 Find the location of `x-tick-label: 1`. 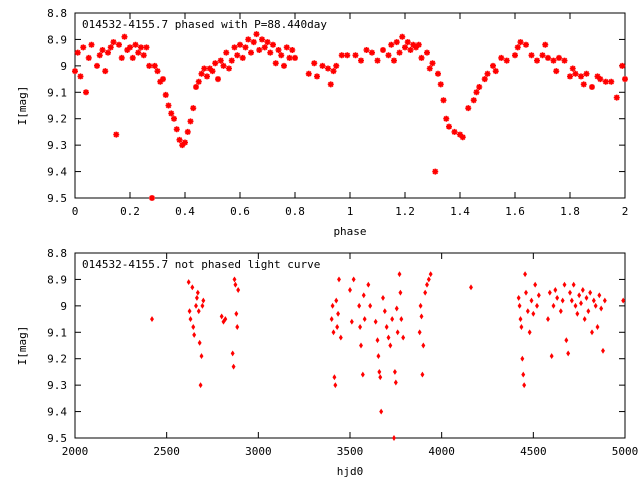

x-tick-label: 1 is located at coordinates (350, 211).